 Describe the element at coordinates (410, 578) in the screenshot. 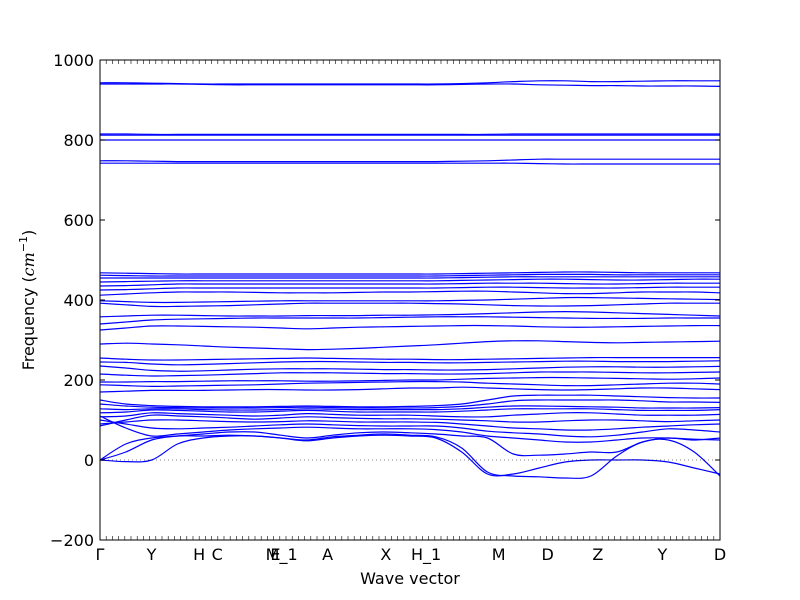

I see `x-axis-label: Wave vector` at that location.